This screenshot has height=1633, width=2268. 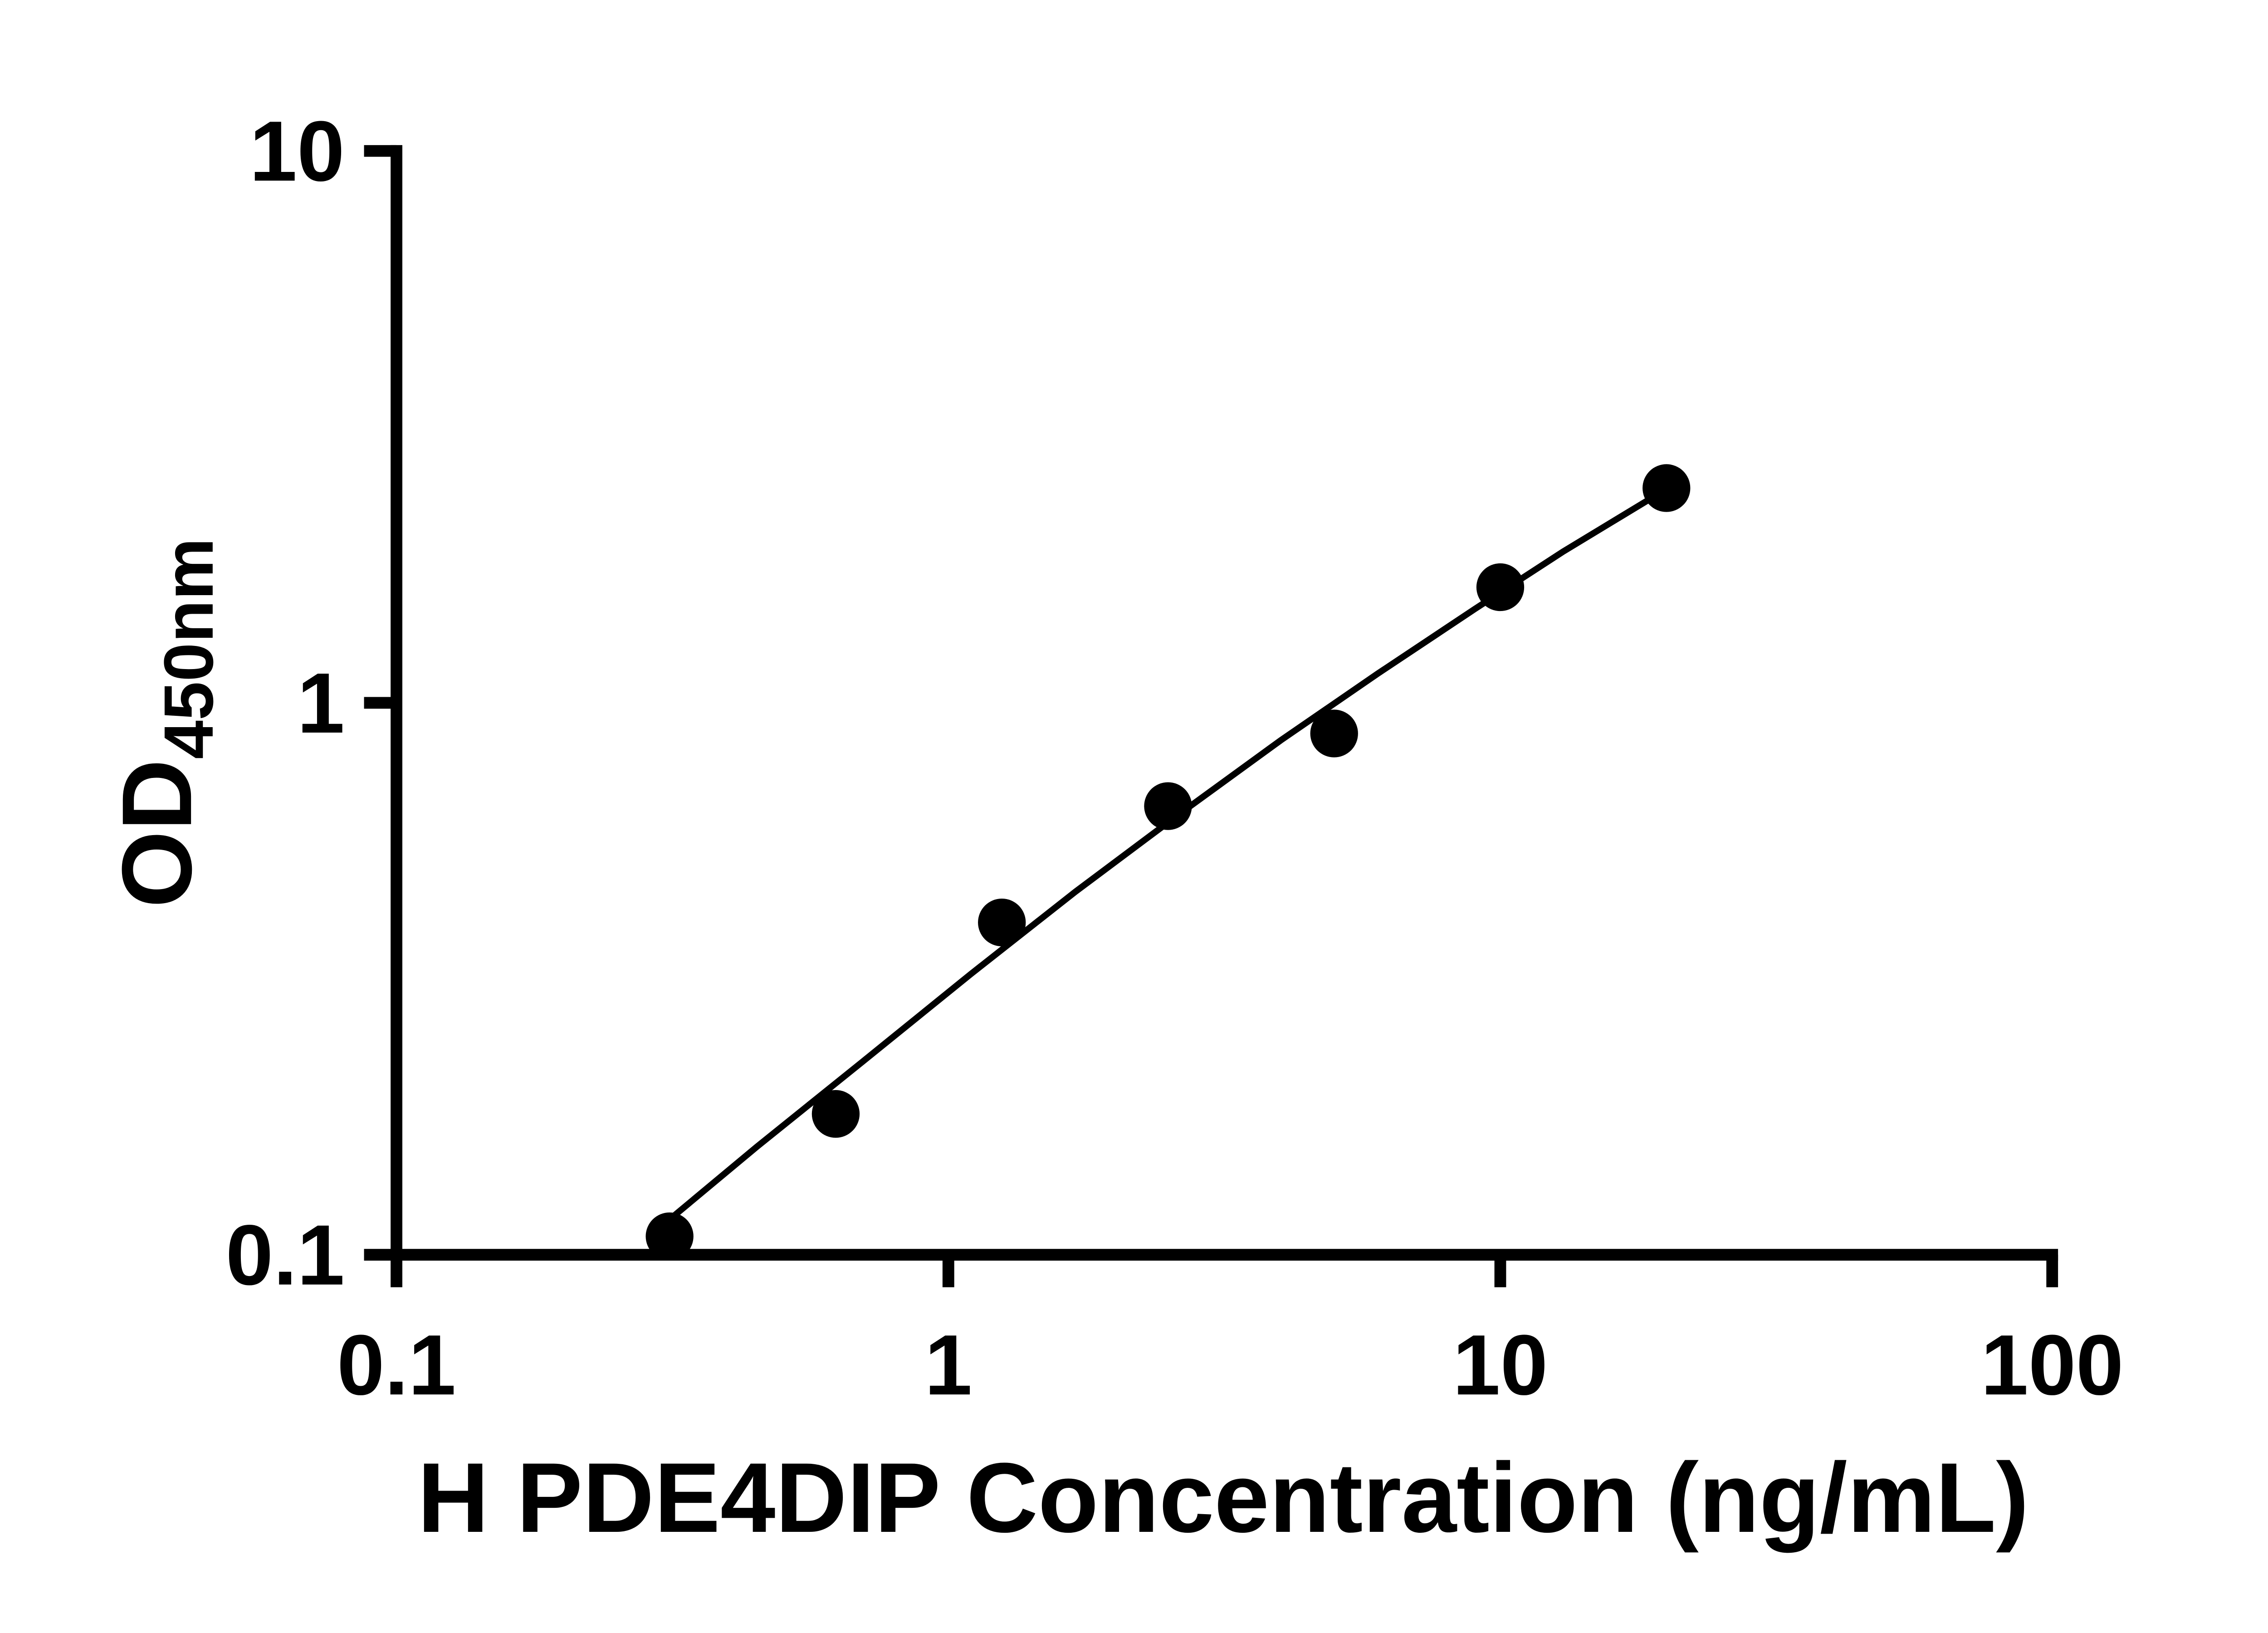 What do you see at coordinates (297, 151) in the screenshot?
I see `y-tick-label: 10` at bounding box center [297, 151].